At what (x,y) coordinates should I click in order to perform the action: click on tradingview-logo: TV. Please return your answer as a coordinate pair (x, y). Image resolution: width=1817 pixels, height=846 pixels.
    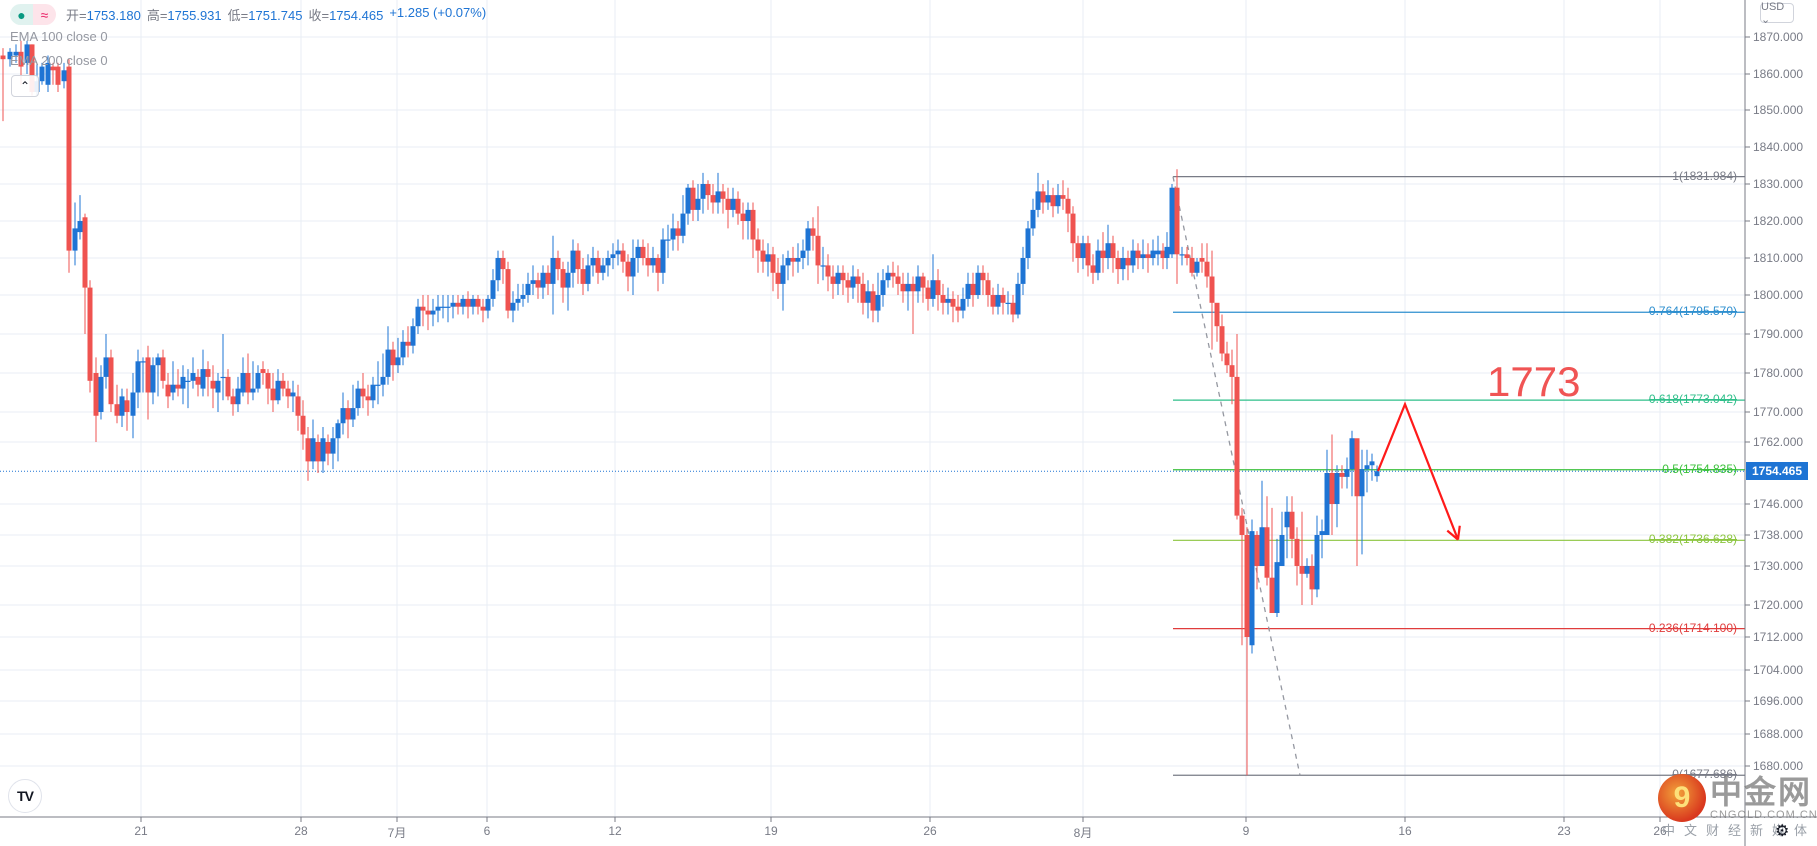
    Looking at the image, I should click on (25, 796).